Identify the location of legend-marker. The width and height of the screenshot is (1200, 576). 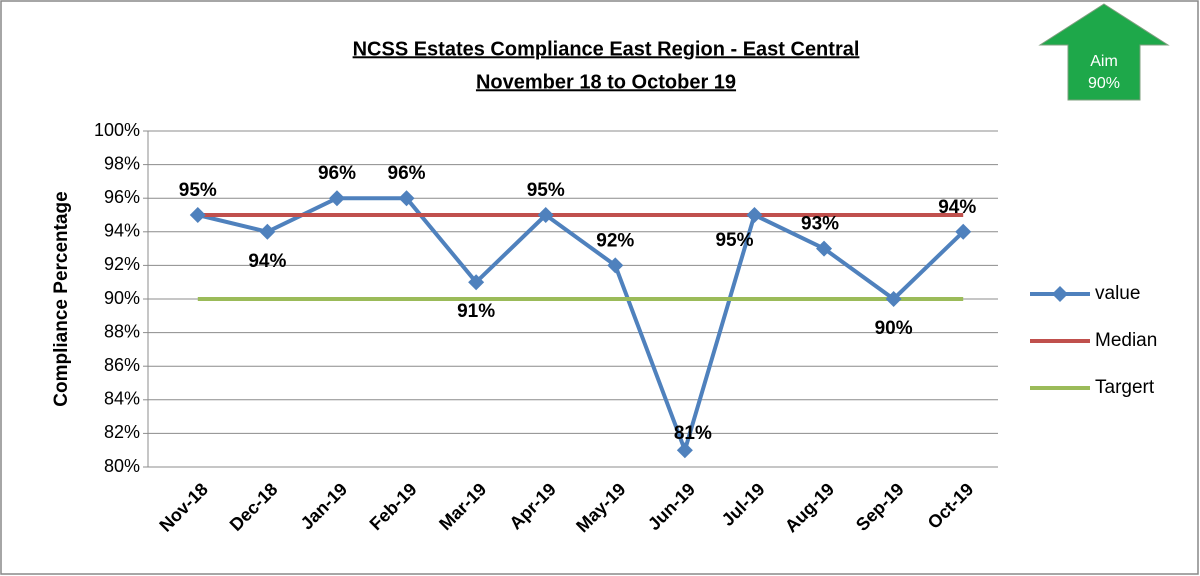
(1060, 294).